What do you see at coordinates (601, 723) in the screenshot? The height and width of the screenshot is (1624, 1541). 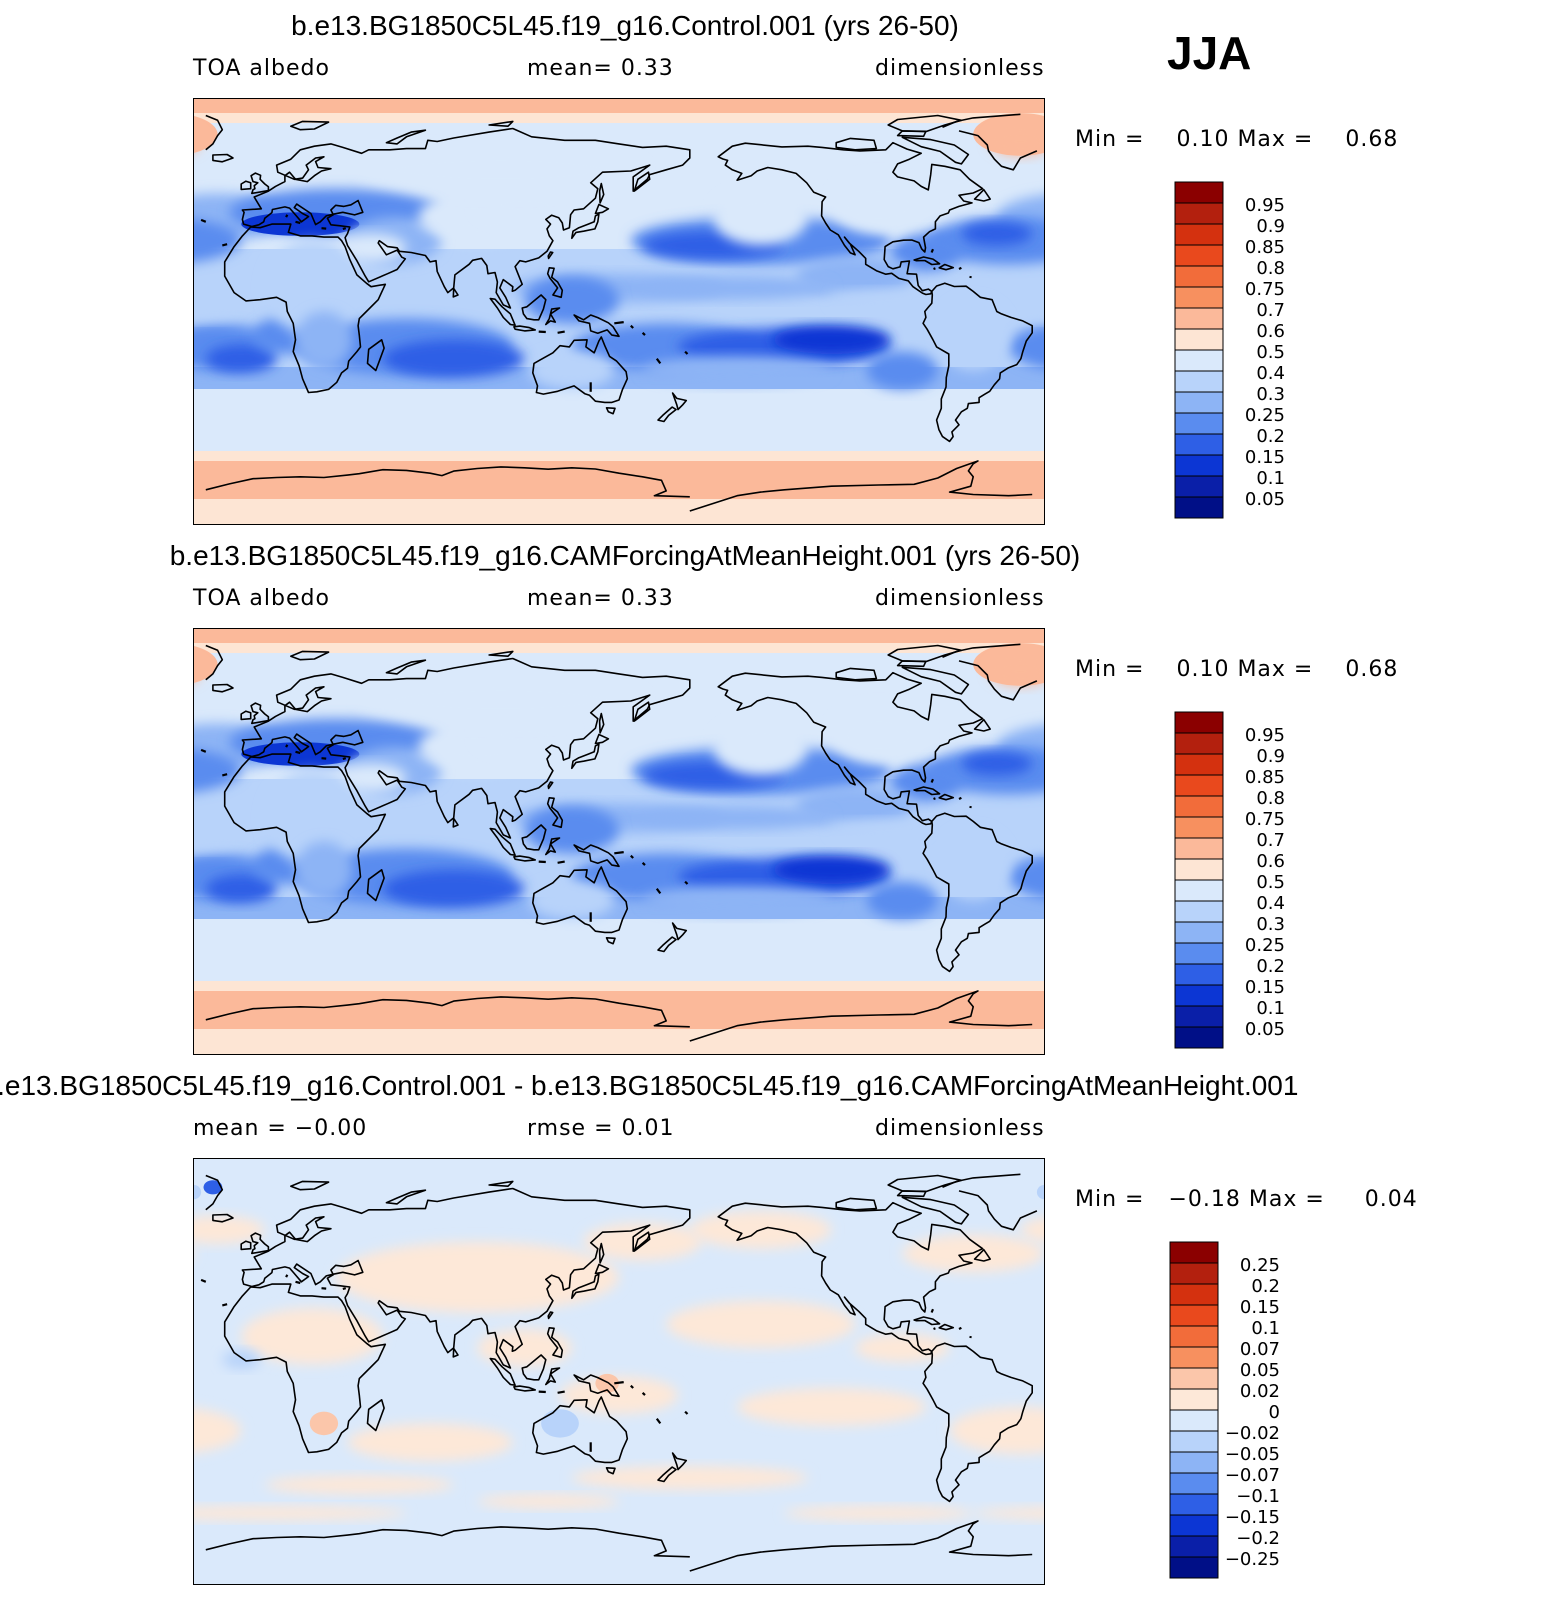 I see `coastline-sakhalin` at bounding box center [601, 723].